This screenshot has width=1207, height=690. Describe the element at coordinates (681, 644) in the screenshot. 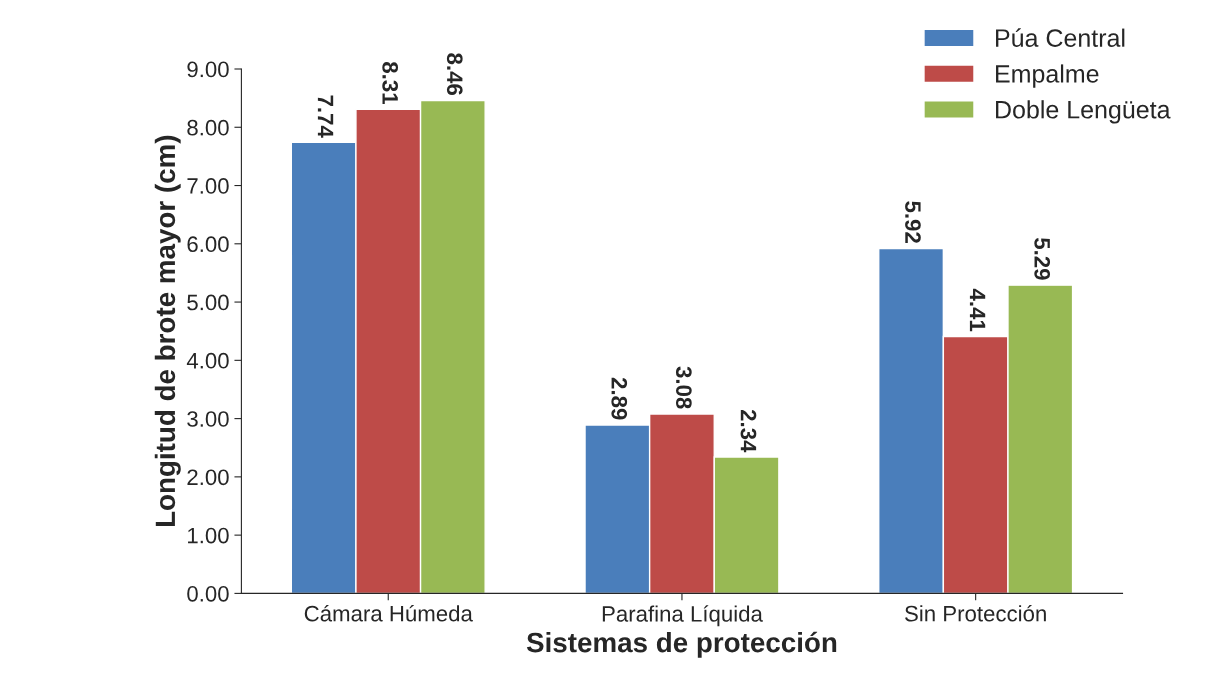

I see `x-axis-title: Sistemas de protección` at that location.